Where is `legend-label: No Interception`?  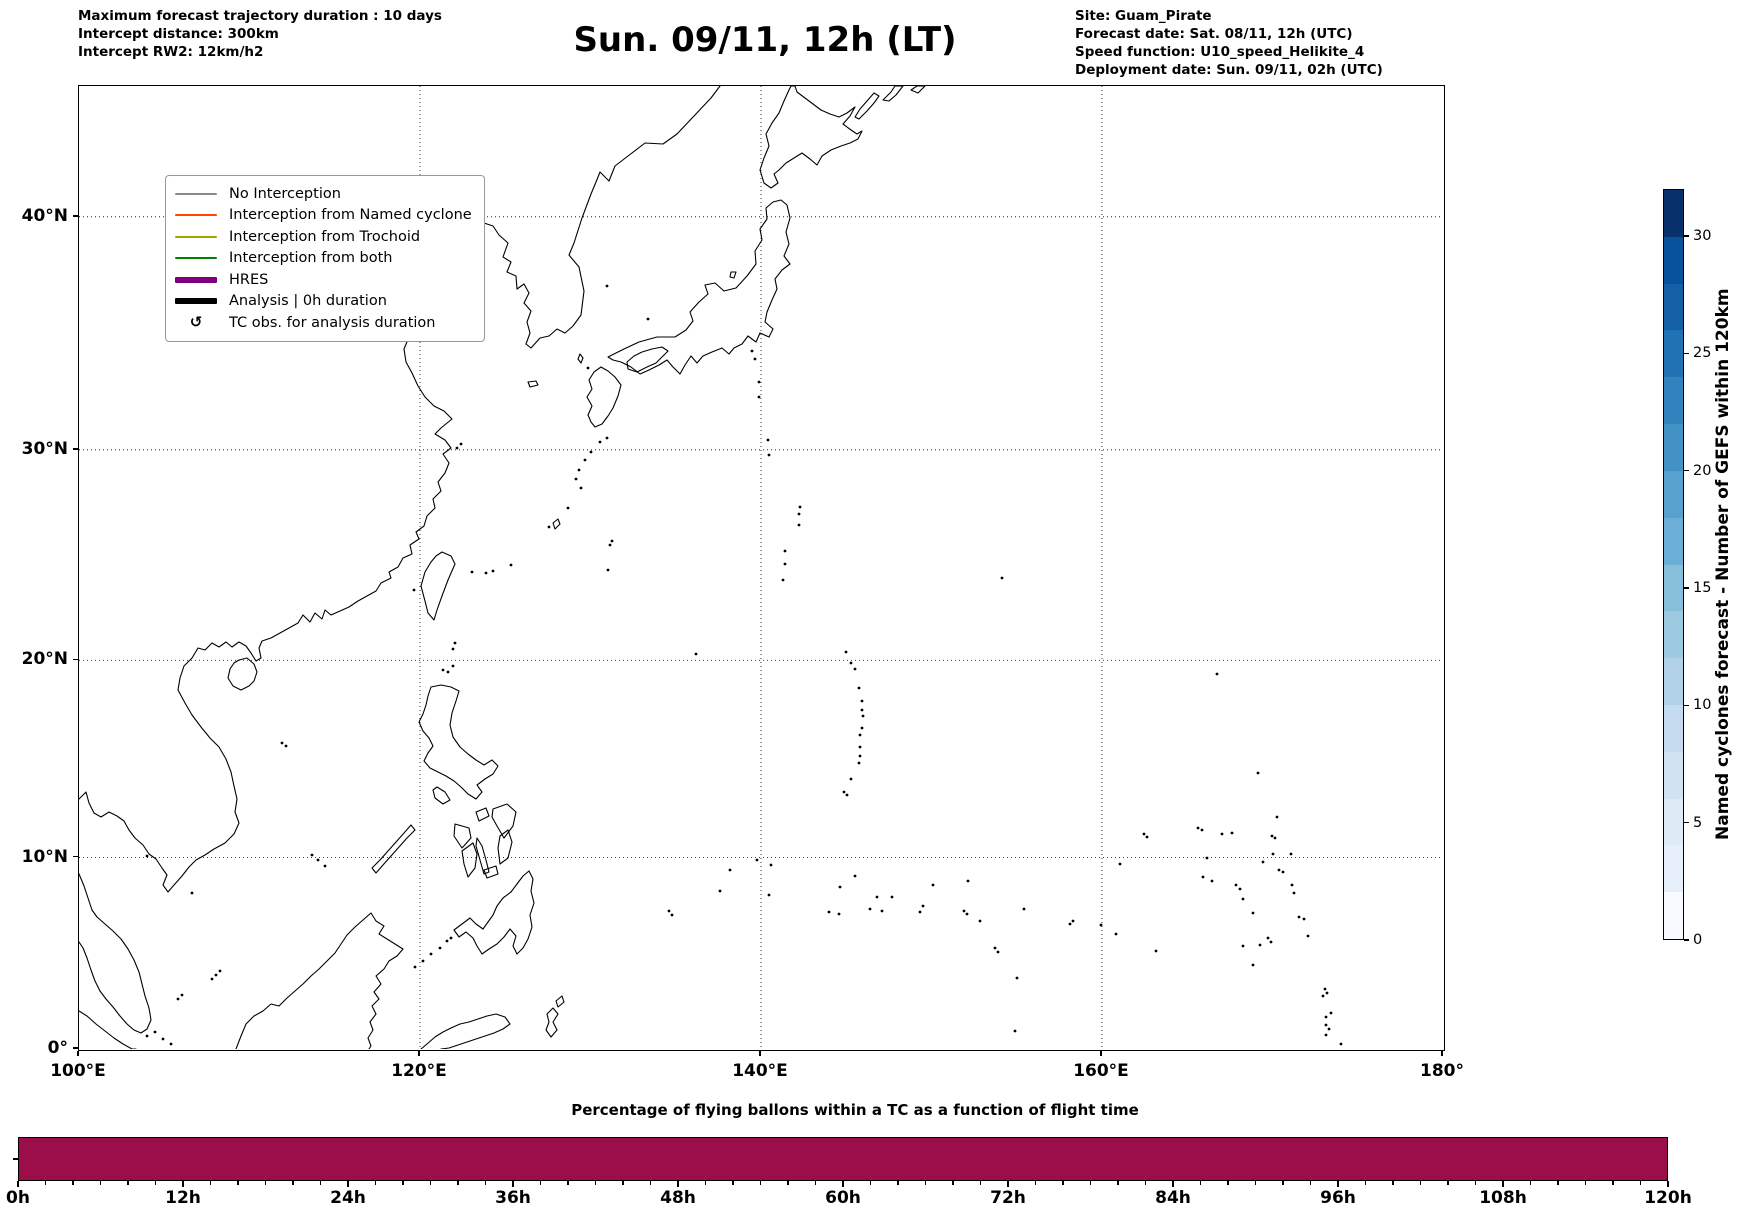
legend-label: No Interception is located at coordinates (285, 193).